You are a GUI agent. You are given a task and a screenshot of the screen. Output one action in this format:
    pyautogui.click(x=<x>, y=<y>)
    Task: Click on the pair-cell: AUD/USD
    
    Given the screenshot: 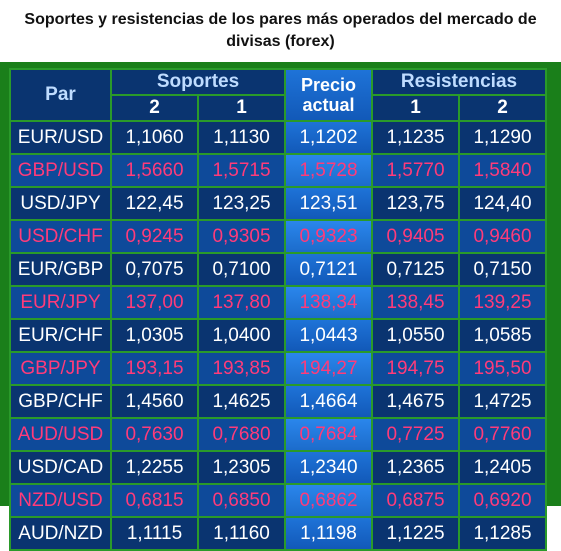 What is the action you would take?
    pyautogui.click(x=60, y=434)
    